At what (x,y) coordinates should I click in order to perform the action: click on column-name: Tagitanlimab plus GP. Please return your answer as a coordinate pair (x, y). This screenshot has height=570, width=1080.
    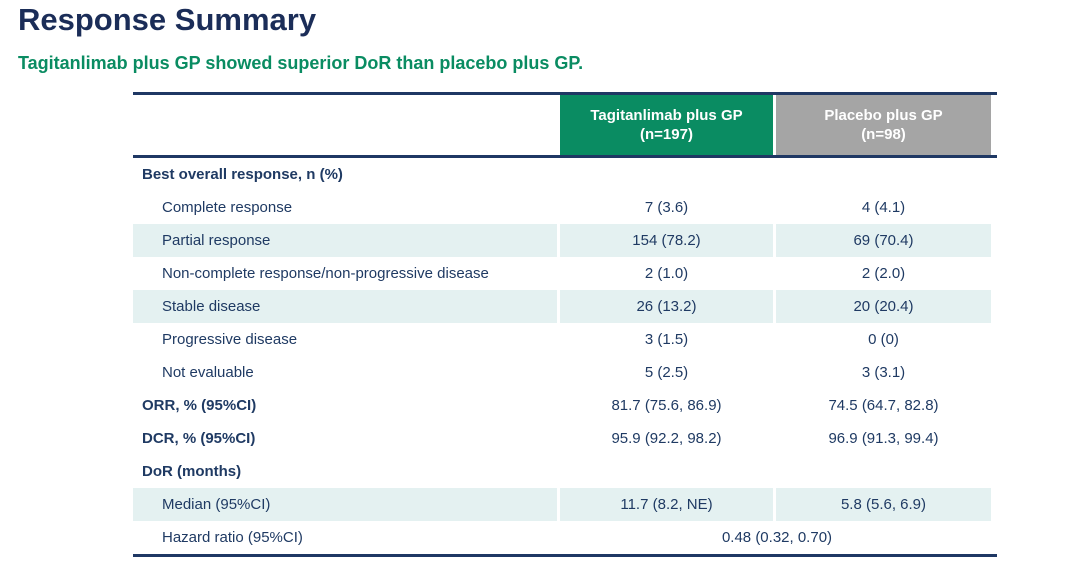
    Looking at the image, I should click on (666, 115).